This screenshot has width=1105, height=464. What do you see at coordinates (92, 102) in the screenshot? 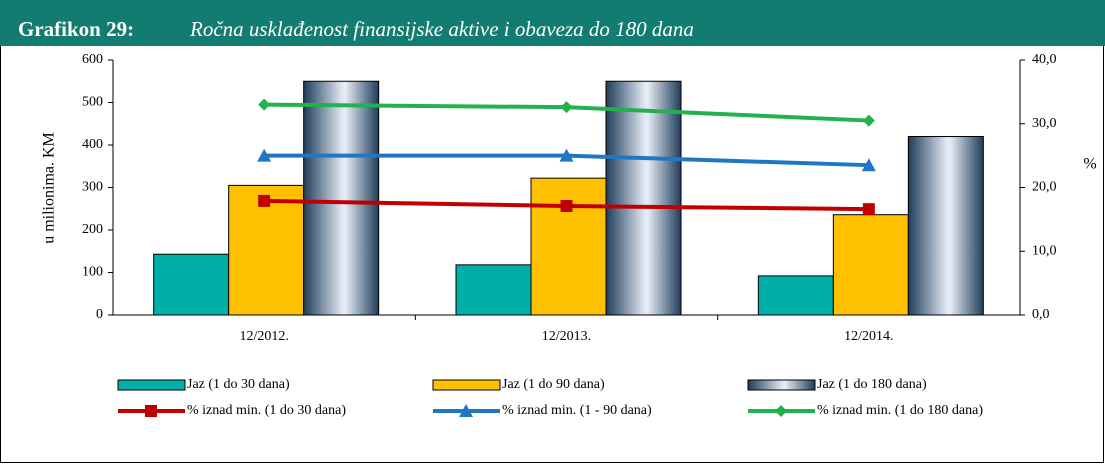
I see `y-tick-label: 500` at bounding box center [92, 102].